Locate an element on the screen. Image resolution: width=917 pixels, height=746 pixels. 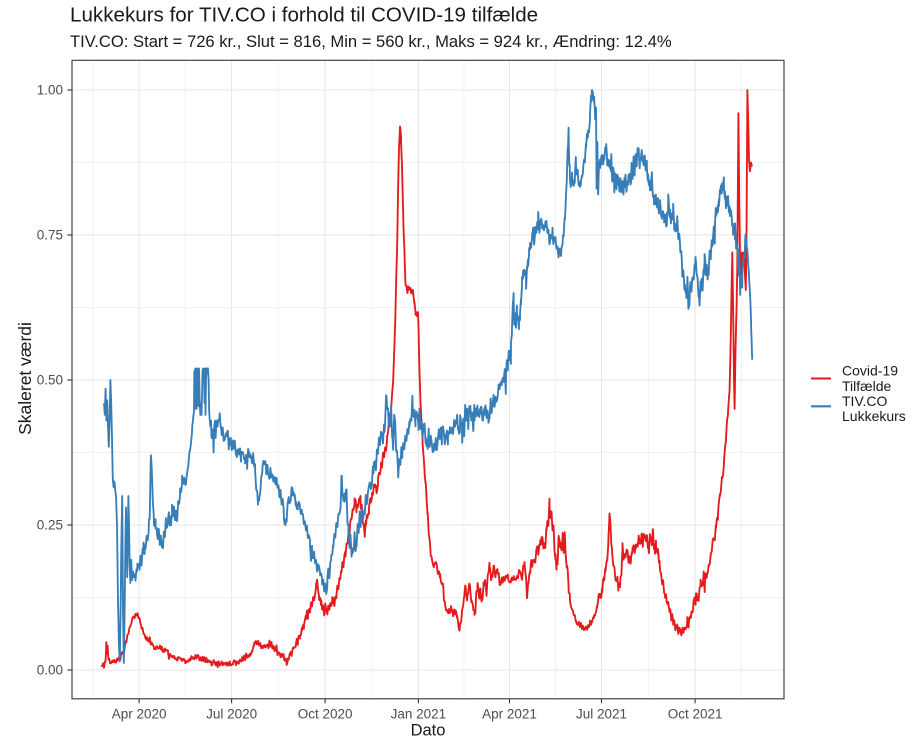
svg-text: Apr 2020 is located at coordinates (139, 714).